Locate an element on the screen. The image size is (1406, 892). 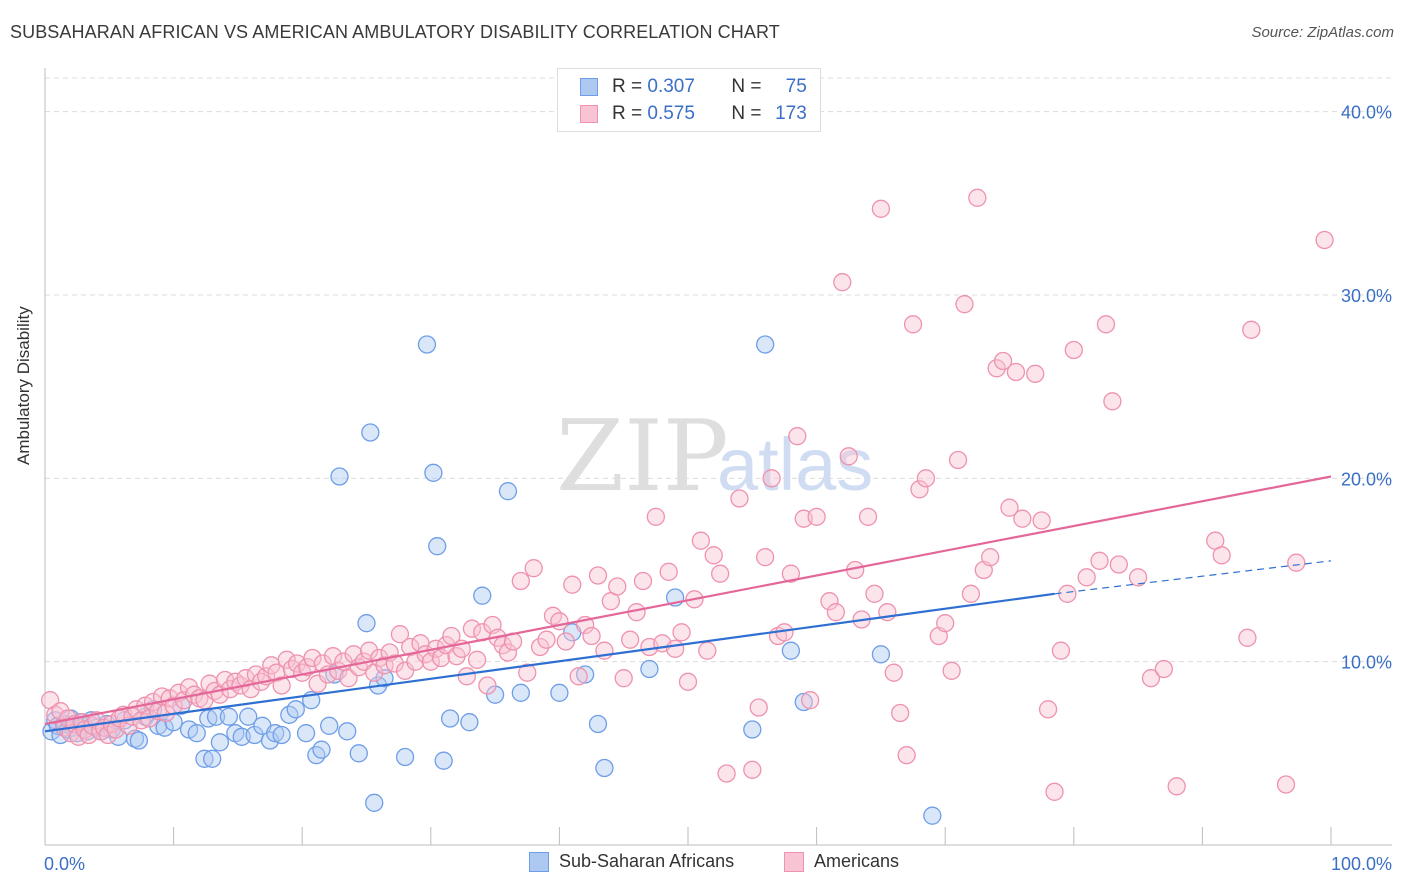
series-legend: Sub-Saharan Africans Americans is located at coordinates (703, 864).